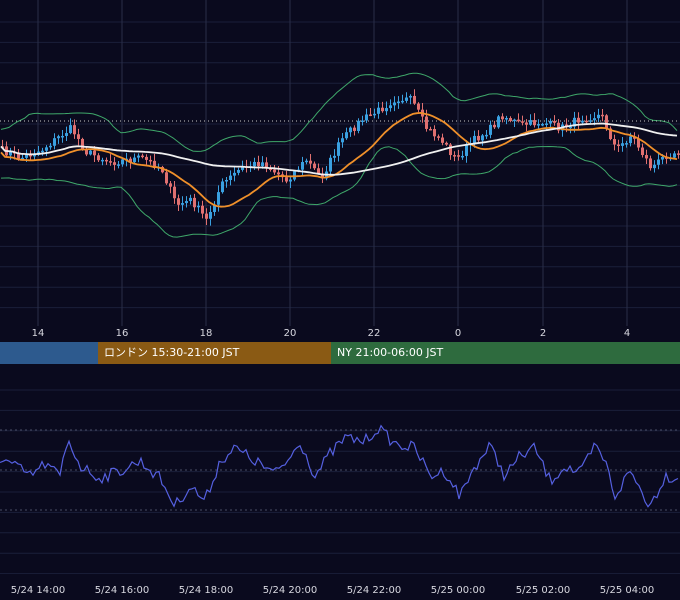 The height and width of the screenshot is (600, 680). What do you see at coordinates (458, 590) in the screenshot?
I see `date-tick-label: 5/25 00:00` at bounding box center [458, 590].